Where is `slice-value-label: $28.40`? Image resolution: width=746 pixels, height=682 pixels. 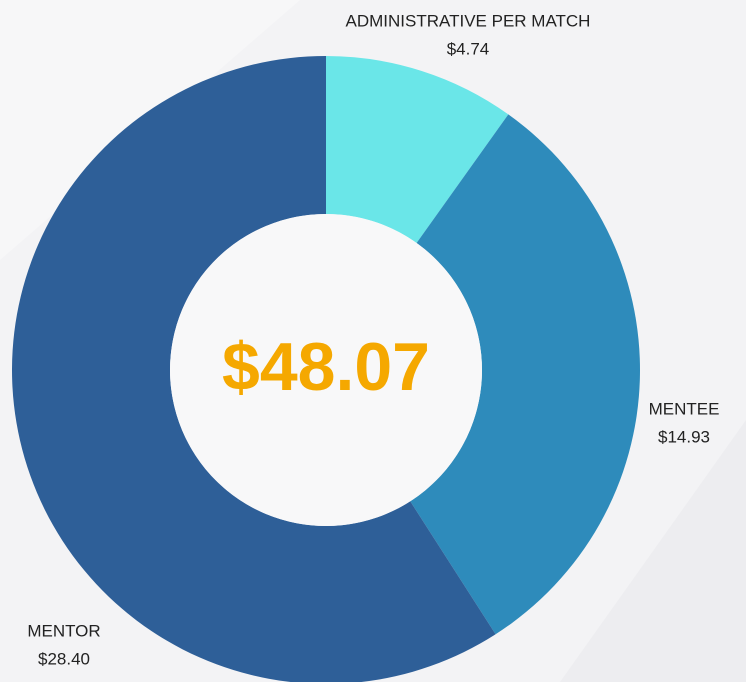
slice-value-label: $28.40 is located at coordinates (64, 658).